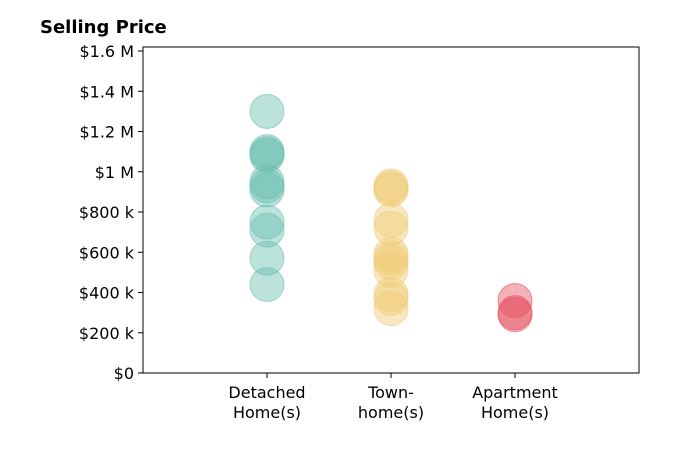 The height and width of the screenshot is (462, 679). What do you see at coordinates (114, 172) in the screenshot?
I see `y-tick-label: $1 M` at bounding box center [114, 172].